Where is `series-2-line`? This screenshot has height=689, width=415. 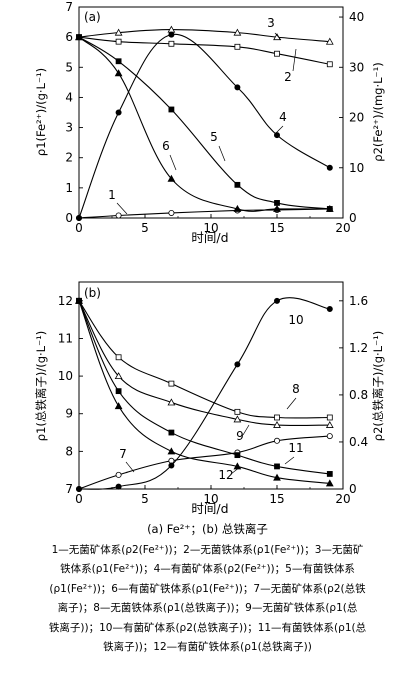
series-2-line is located at coordinates (204, 50).